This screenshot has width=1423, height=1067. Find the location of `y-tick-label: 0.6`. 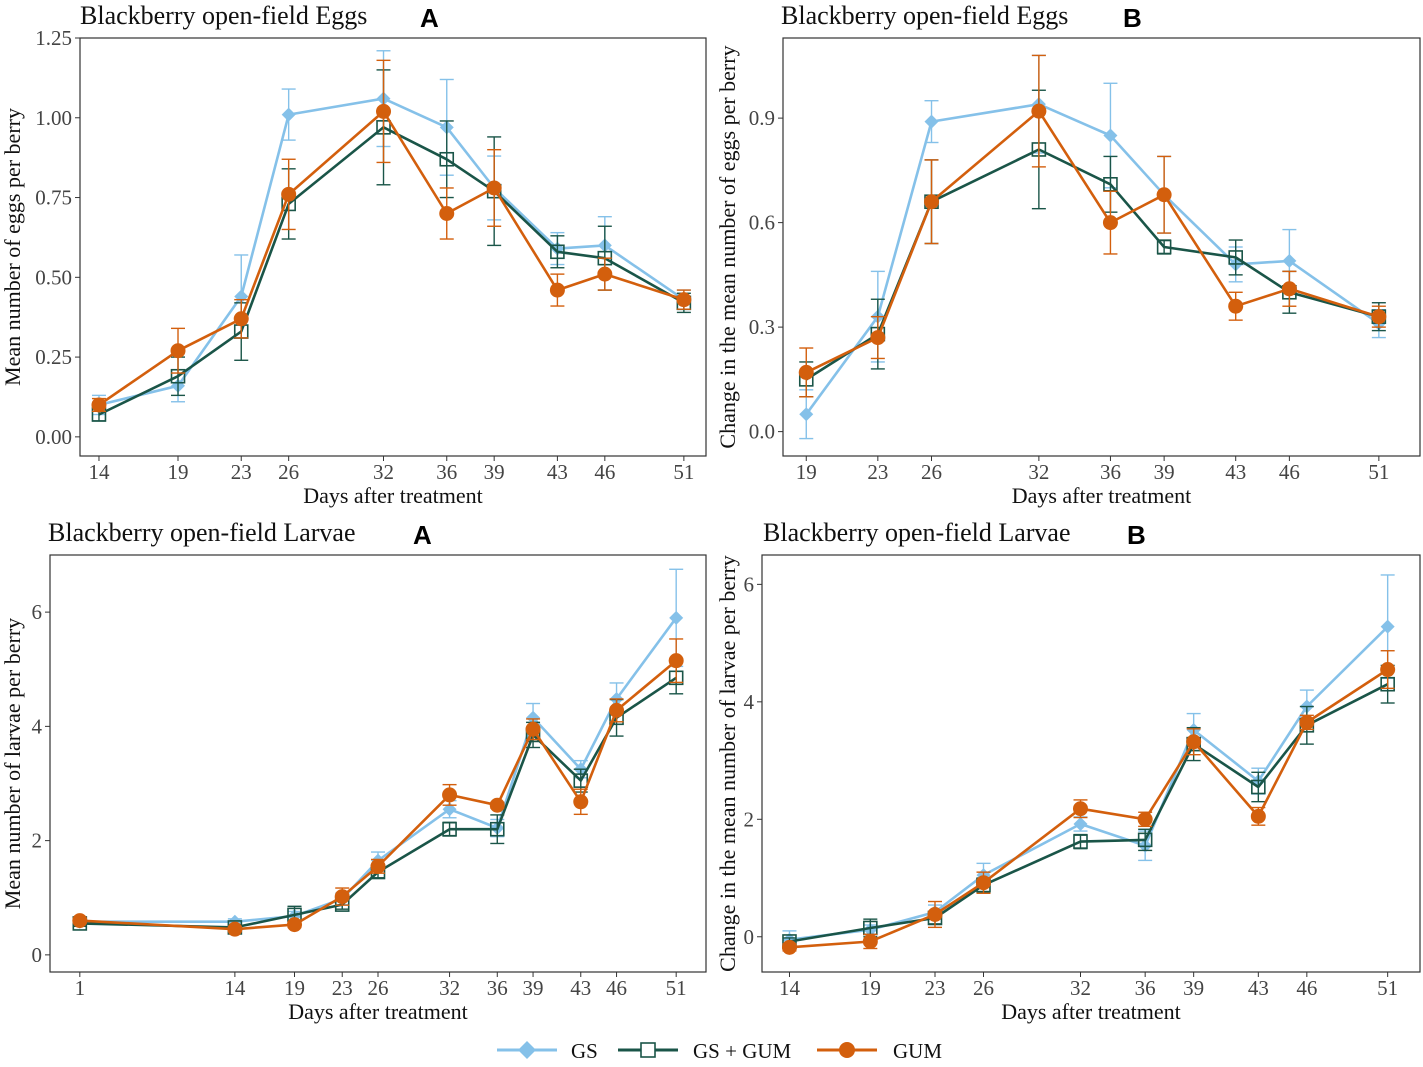

y-tick-label: 0.6 is located at coordinates (762, 223).